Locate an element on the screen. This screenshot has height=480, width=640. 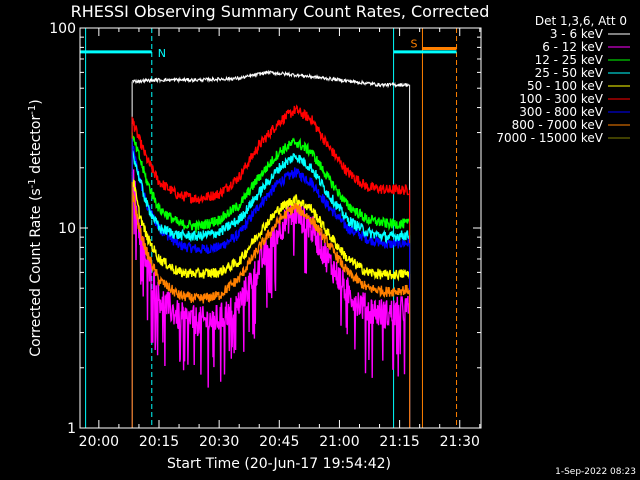
legend-label: 100 - 300 keV is located at coordinates (561, 99).